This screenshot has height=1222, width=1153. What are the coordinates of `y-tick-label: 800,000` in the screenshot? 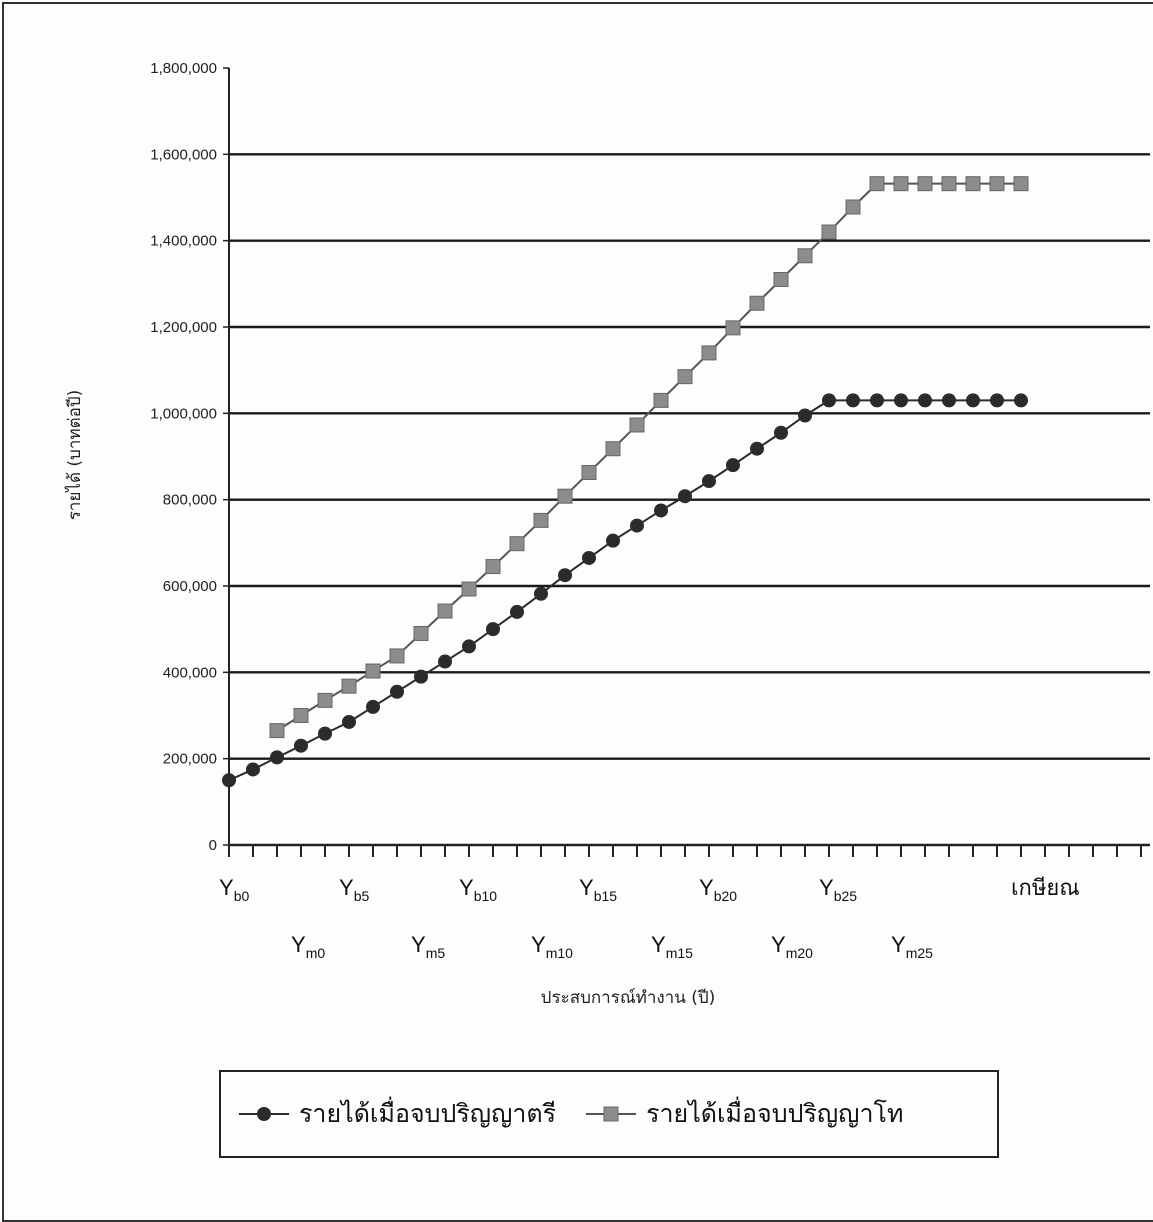 It's located at (190, 500).